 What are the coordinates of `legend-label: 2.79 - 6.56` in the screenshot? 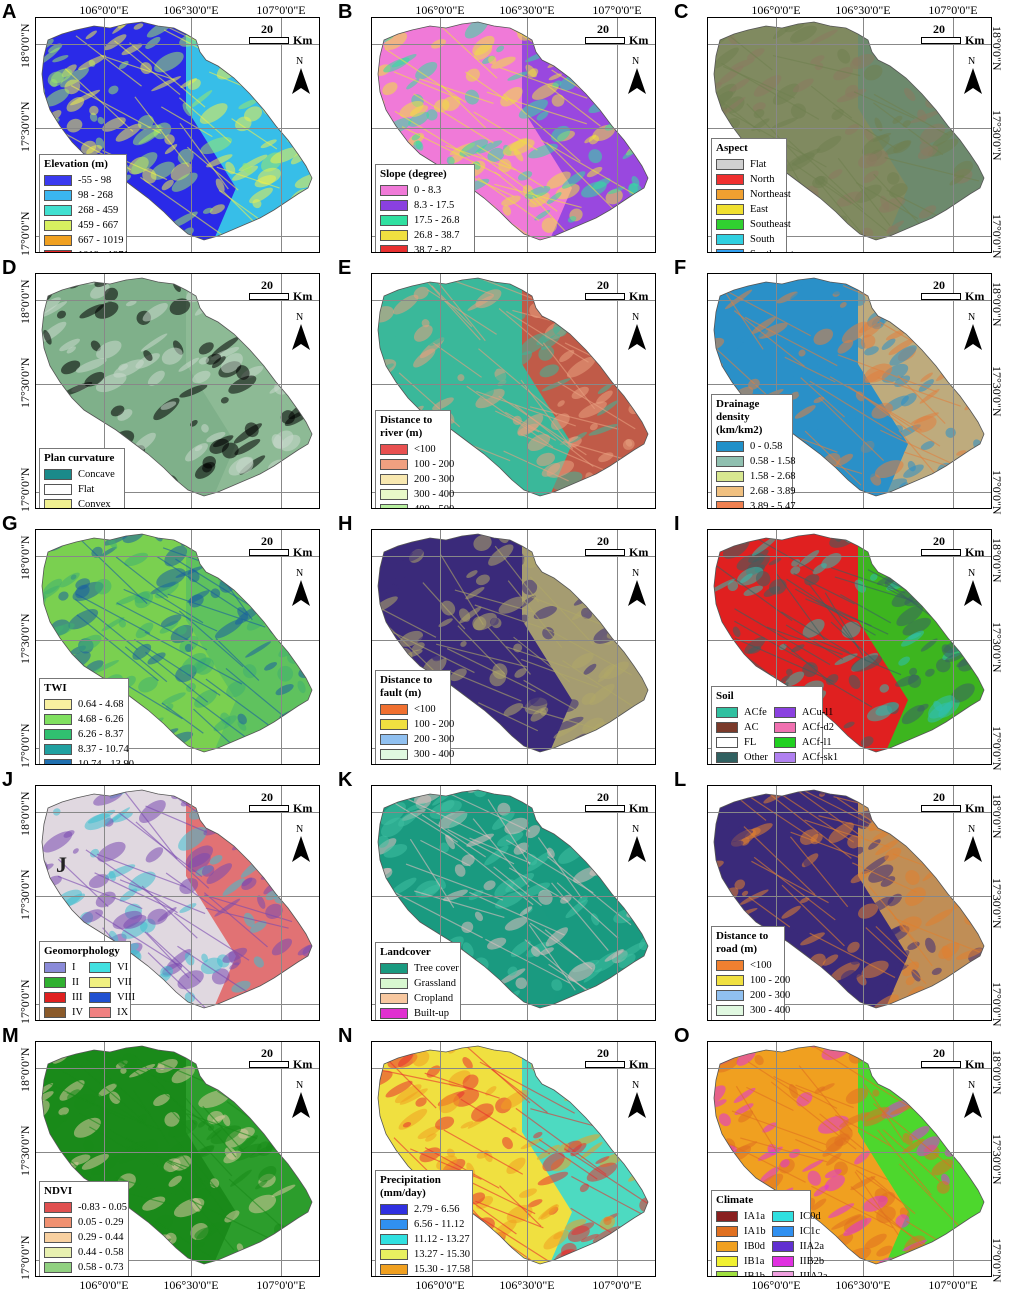 It's located at (437, 1209).